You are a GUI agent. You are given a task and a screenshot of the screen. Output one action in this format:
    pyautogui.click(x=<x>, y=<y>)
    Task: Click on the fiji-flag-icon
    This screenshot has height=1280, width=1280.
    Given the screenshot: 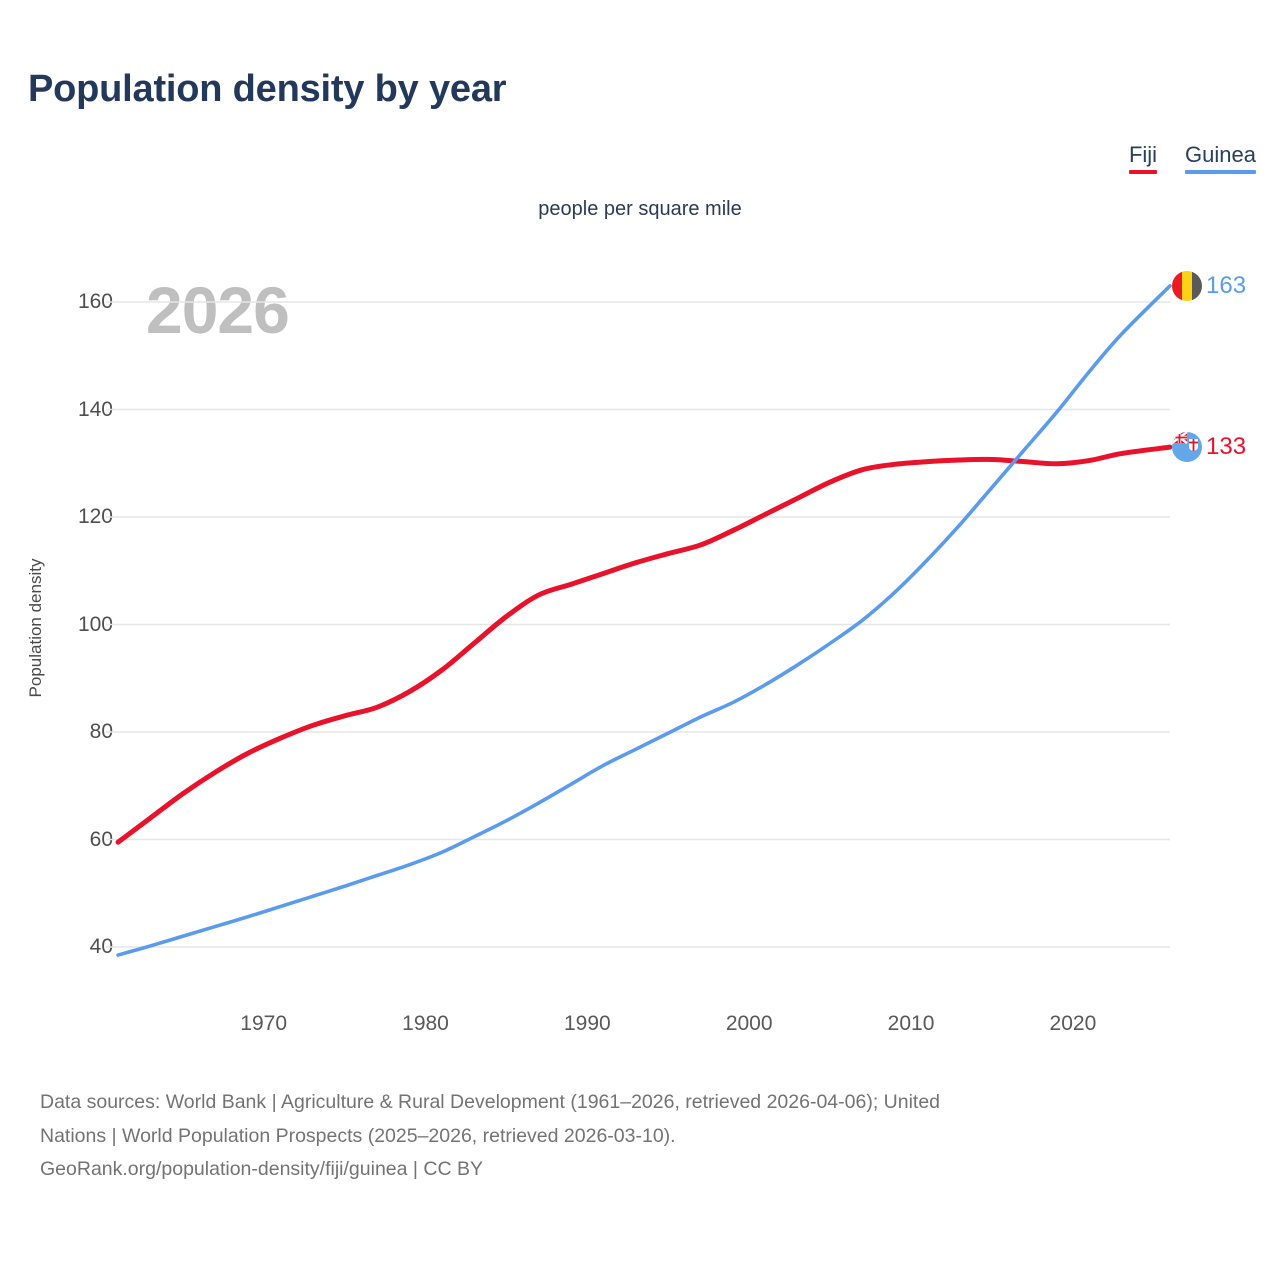 What is the action you would take?
    pyautogui.click(x=1187, y=447)
    